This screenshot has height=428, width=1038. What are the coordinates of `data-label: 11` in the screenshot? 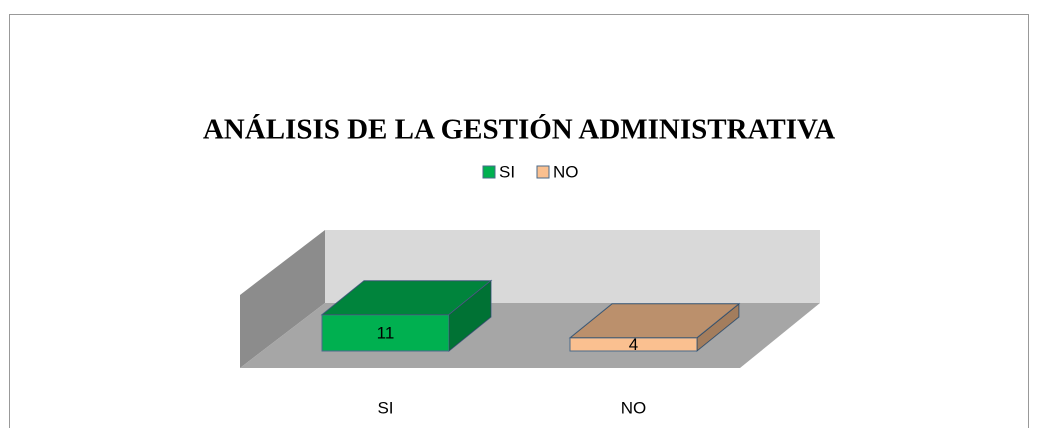 It's located at (386, 332).